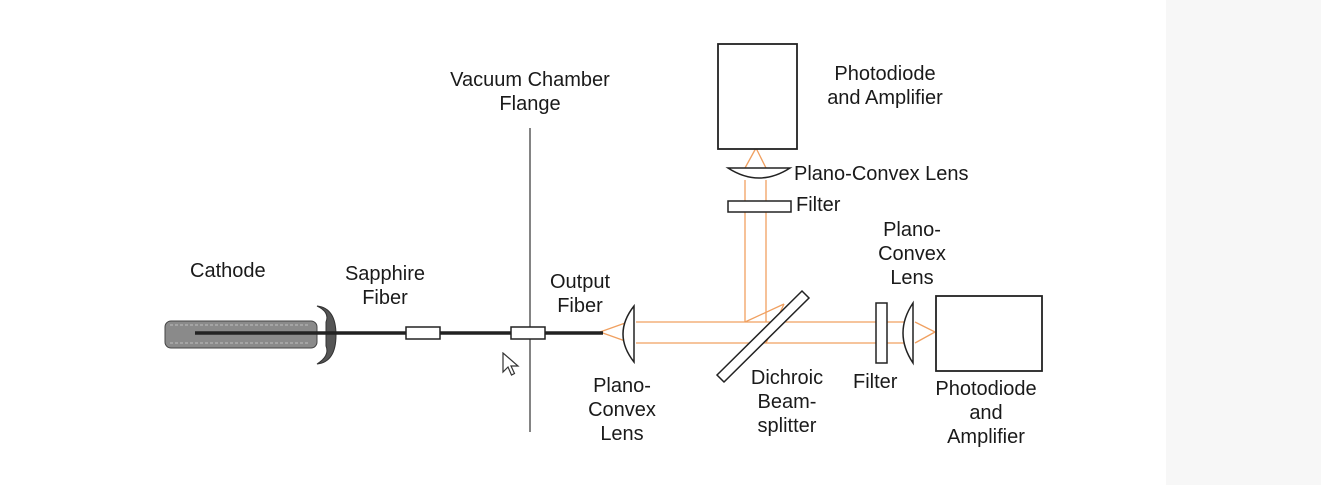 This screenshot has width=1321, height=490. Describe the element at coordinates (818, 205) in the screenshot. I see `label-filter-top: Filter` at that location.